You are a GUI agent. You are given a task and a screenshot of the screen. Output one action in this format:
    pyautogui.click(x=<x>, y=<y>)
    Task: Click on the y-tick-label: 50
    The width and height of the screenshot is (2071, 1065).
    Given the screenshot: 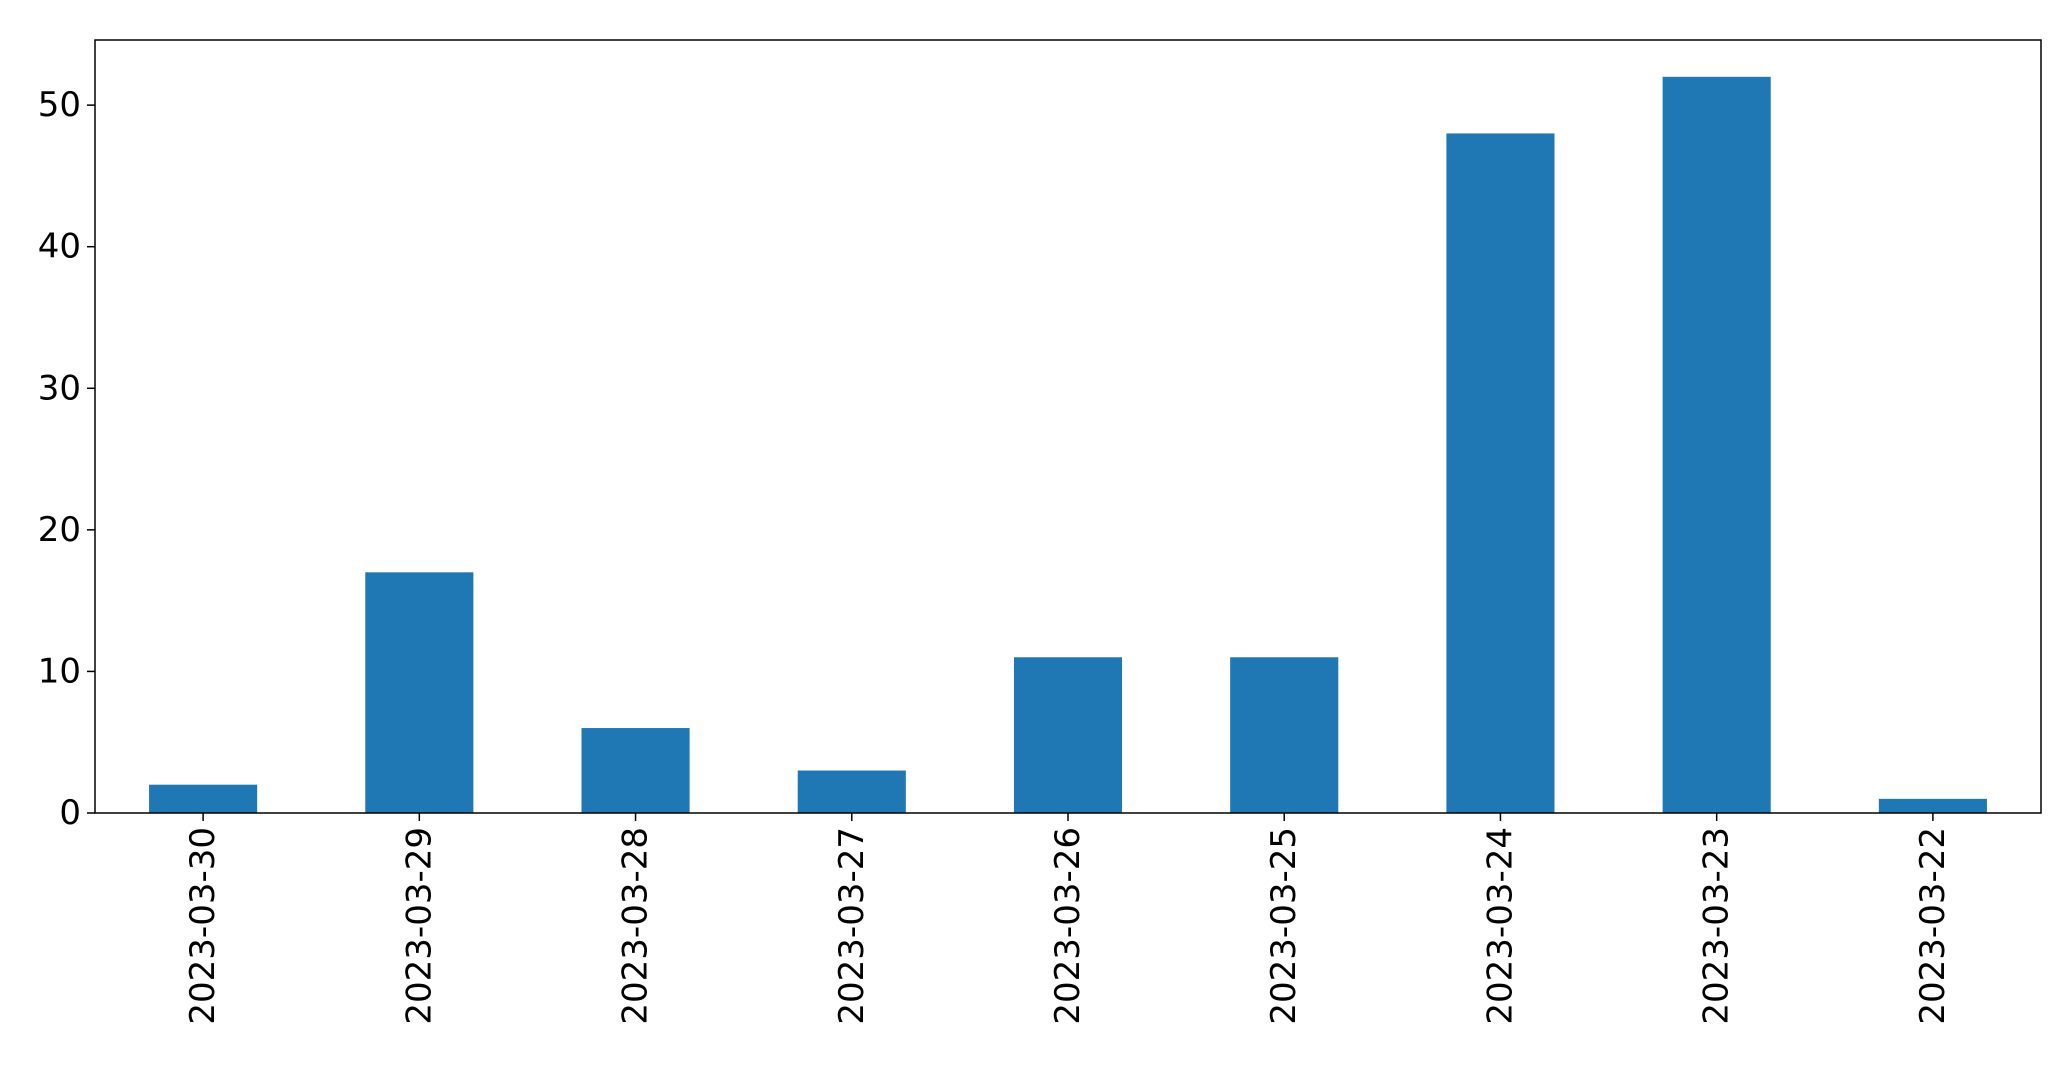 What is the action you would take?
    pyautogui.click(x=59, y=105)
    